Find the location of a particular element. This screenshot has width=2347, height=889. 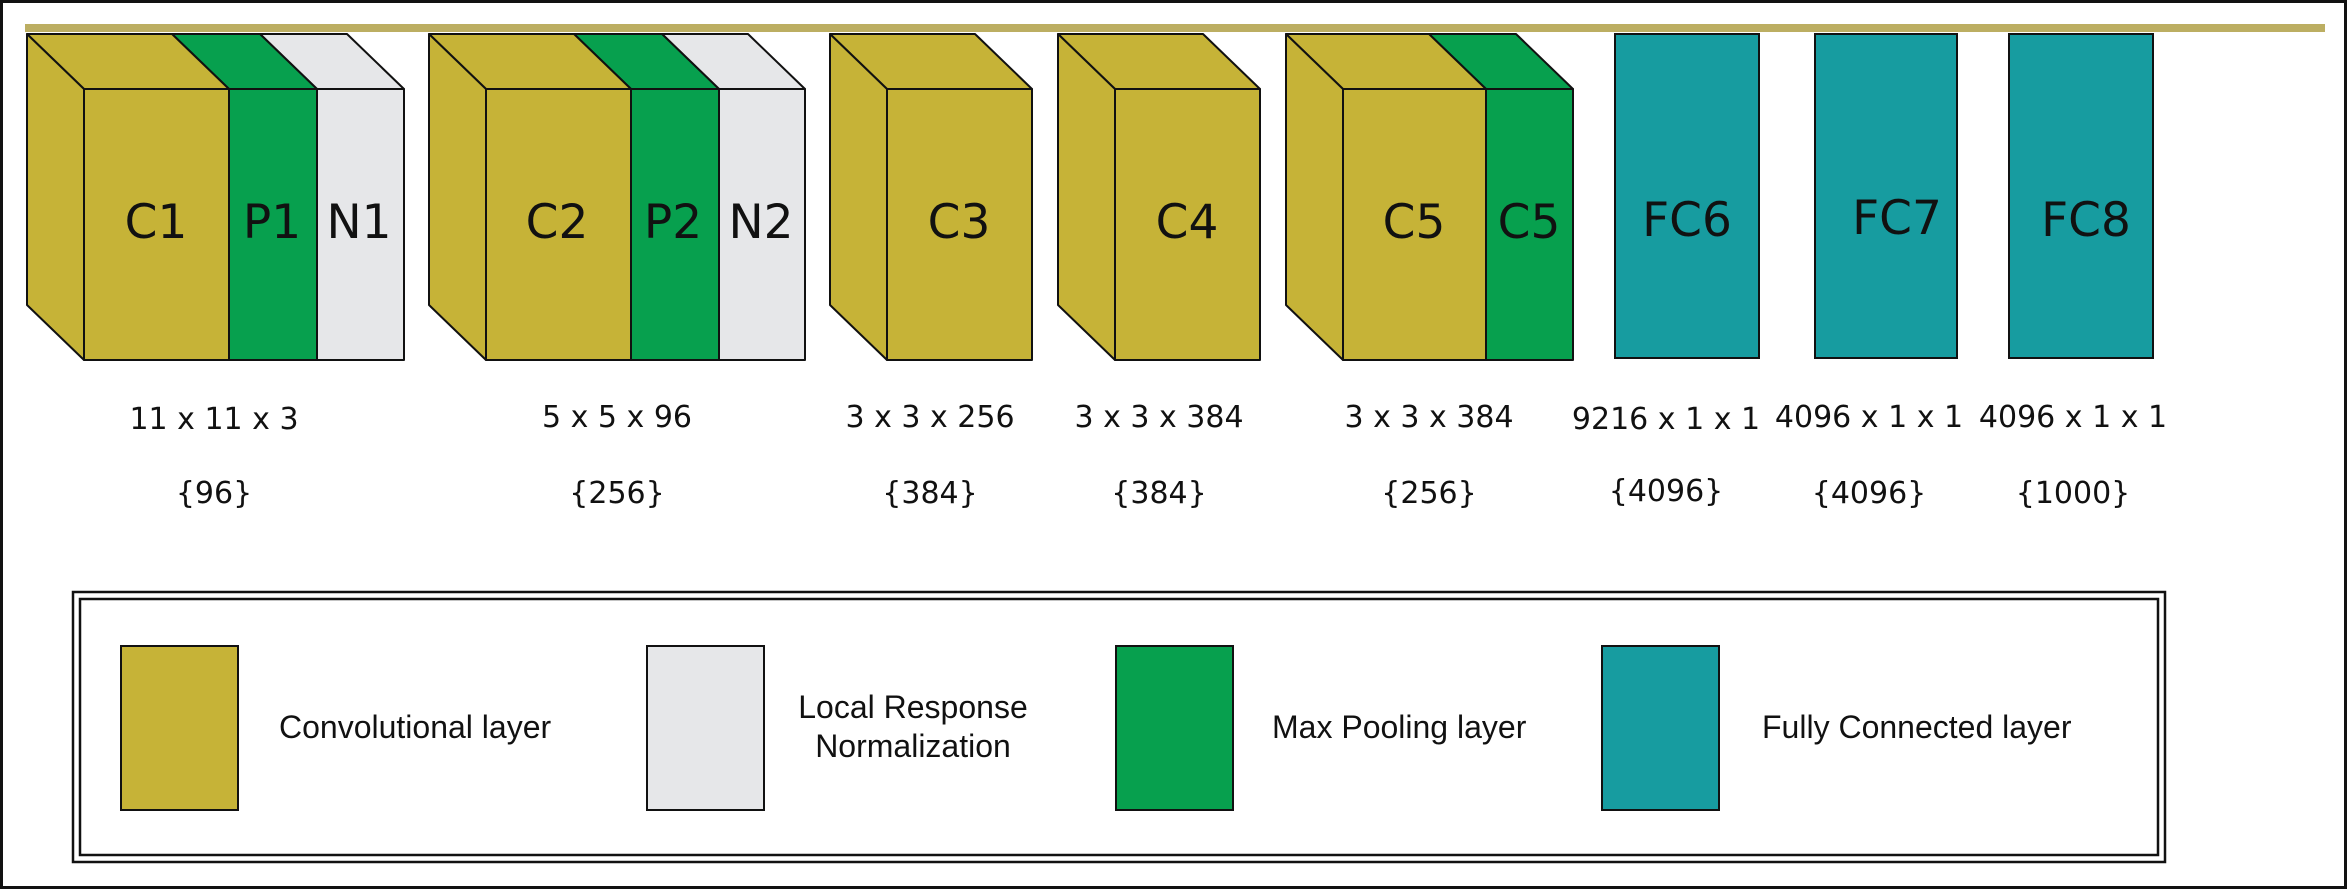

c2-label: C2 is located at coordinates (557, 222).